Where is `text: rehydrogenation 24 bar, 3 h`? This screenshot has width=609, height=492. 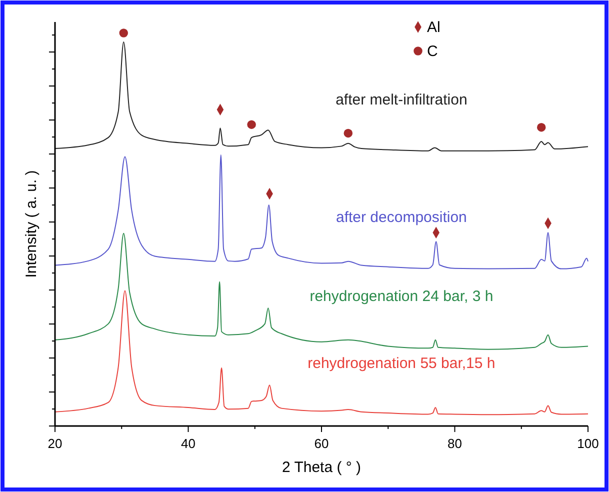 text: rehydrogenation 24 bar, 3 h is located at coordinates (402, 297).